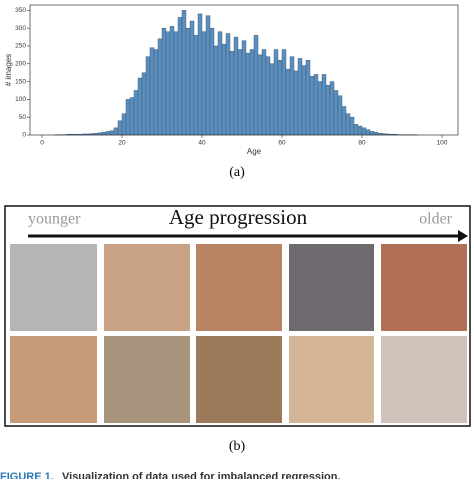 The height and width of the screenshot is (484, 474). What do you see at coordinates (463, 236) in the screenshot?
I see `arrow-head` at bounding box center [463, 236].